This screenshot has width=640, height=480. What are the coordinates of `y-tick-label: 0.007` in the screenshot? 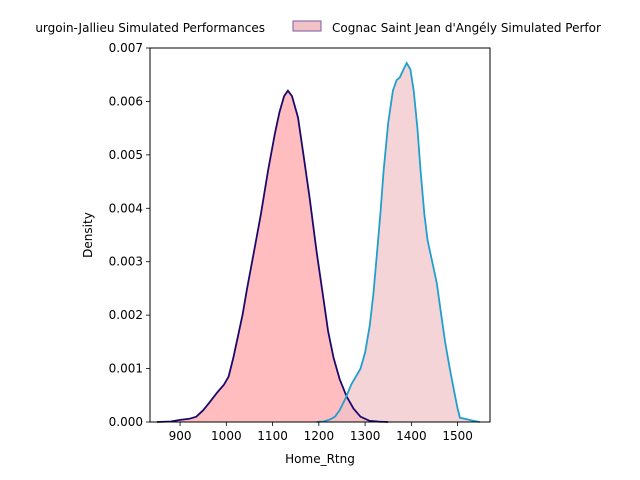 It's located at (126, 48).